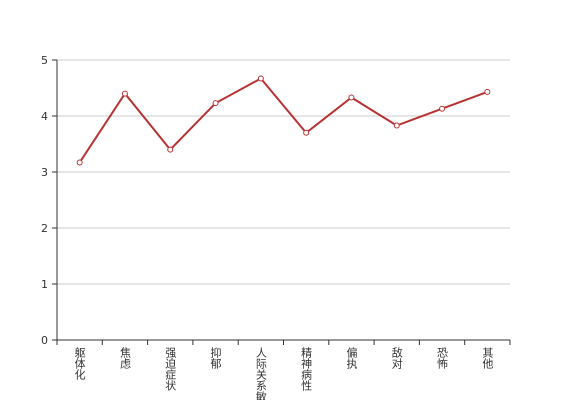 The height and width of the screenshot is (400, 567). Describe the element at coordinates (487, 358) in the screenshot. I see `x-tick-label: 其他` at that location.